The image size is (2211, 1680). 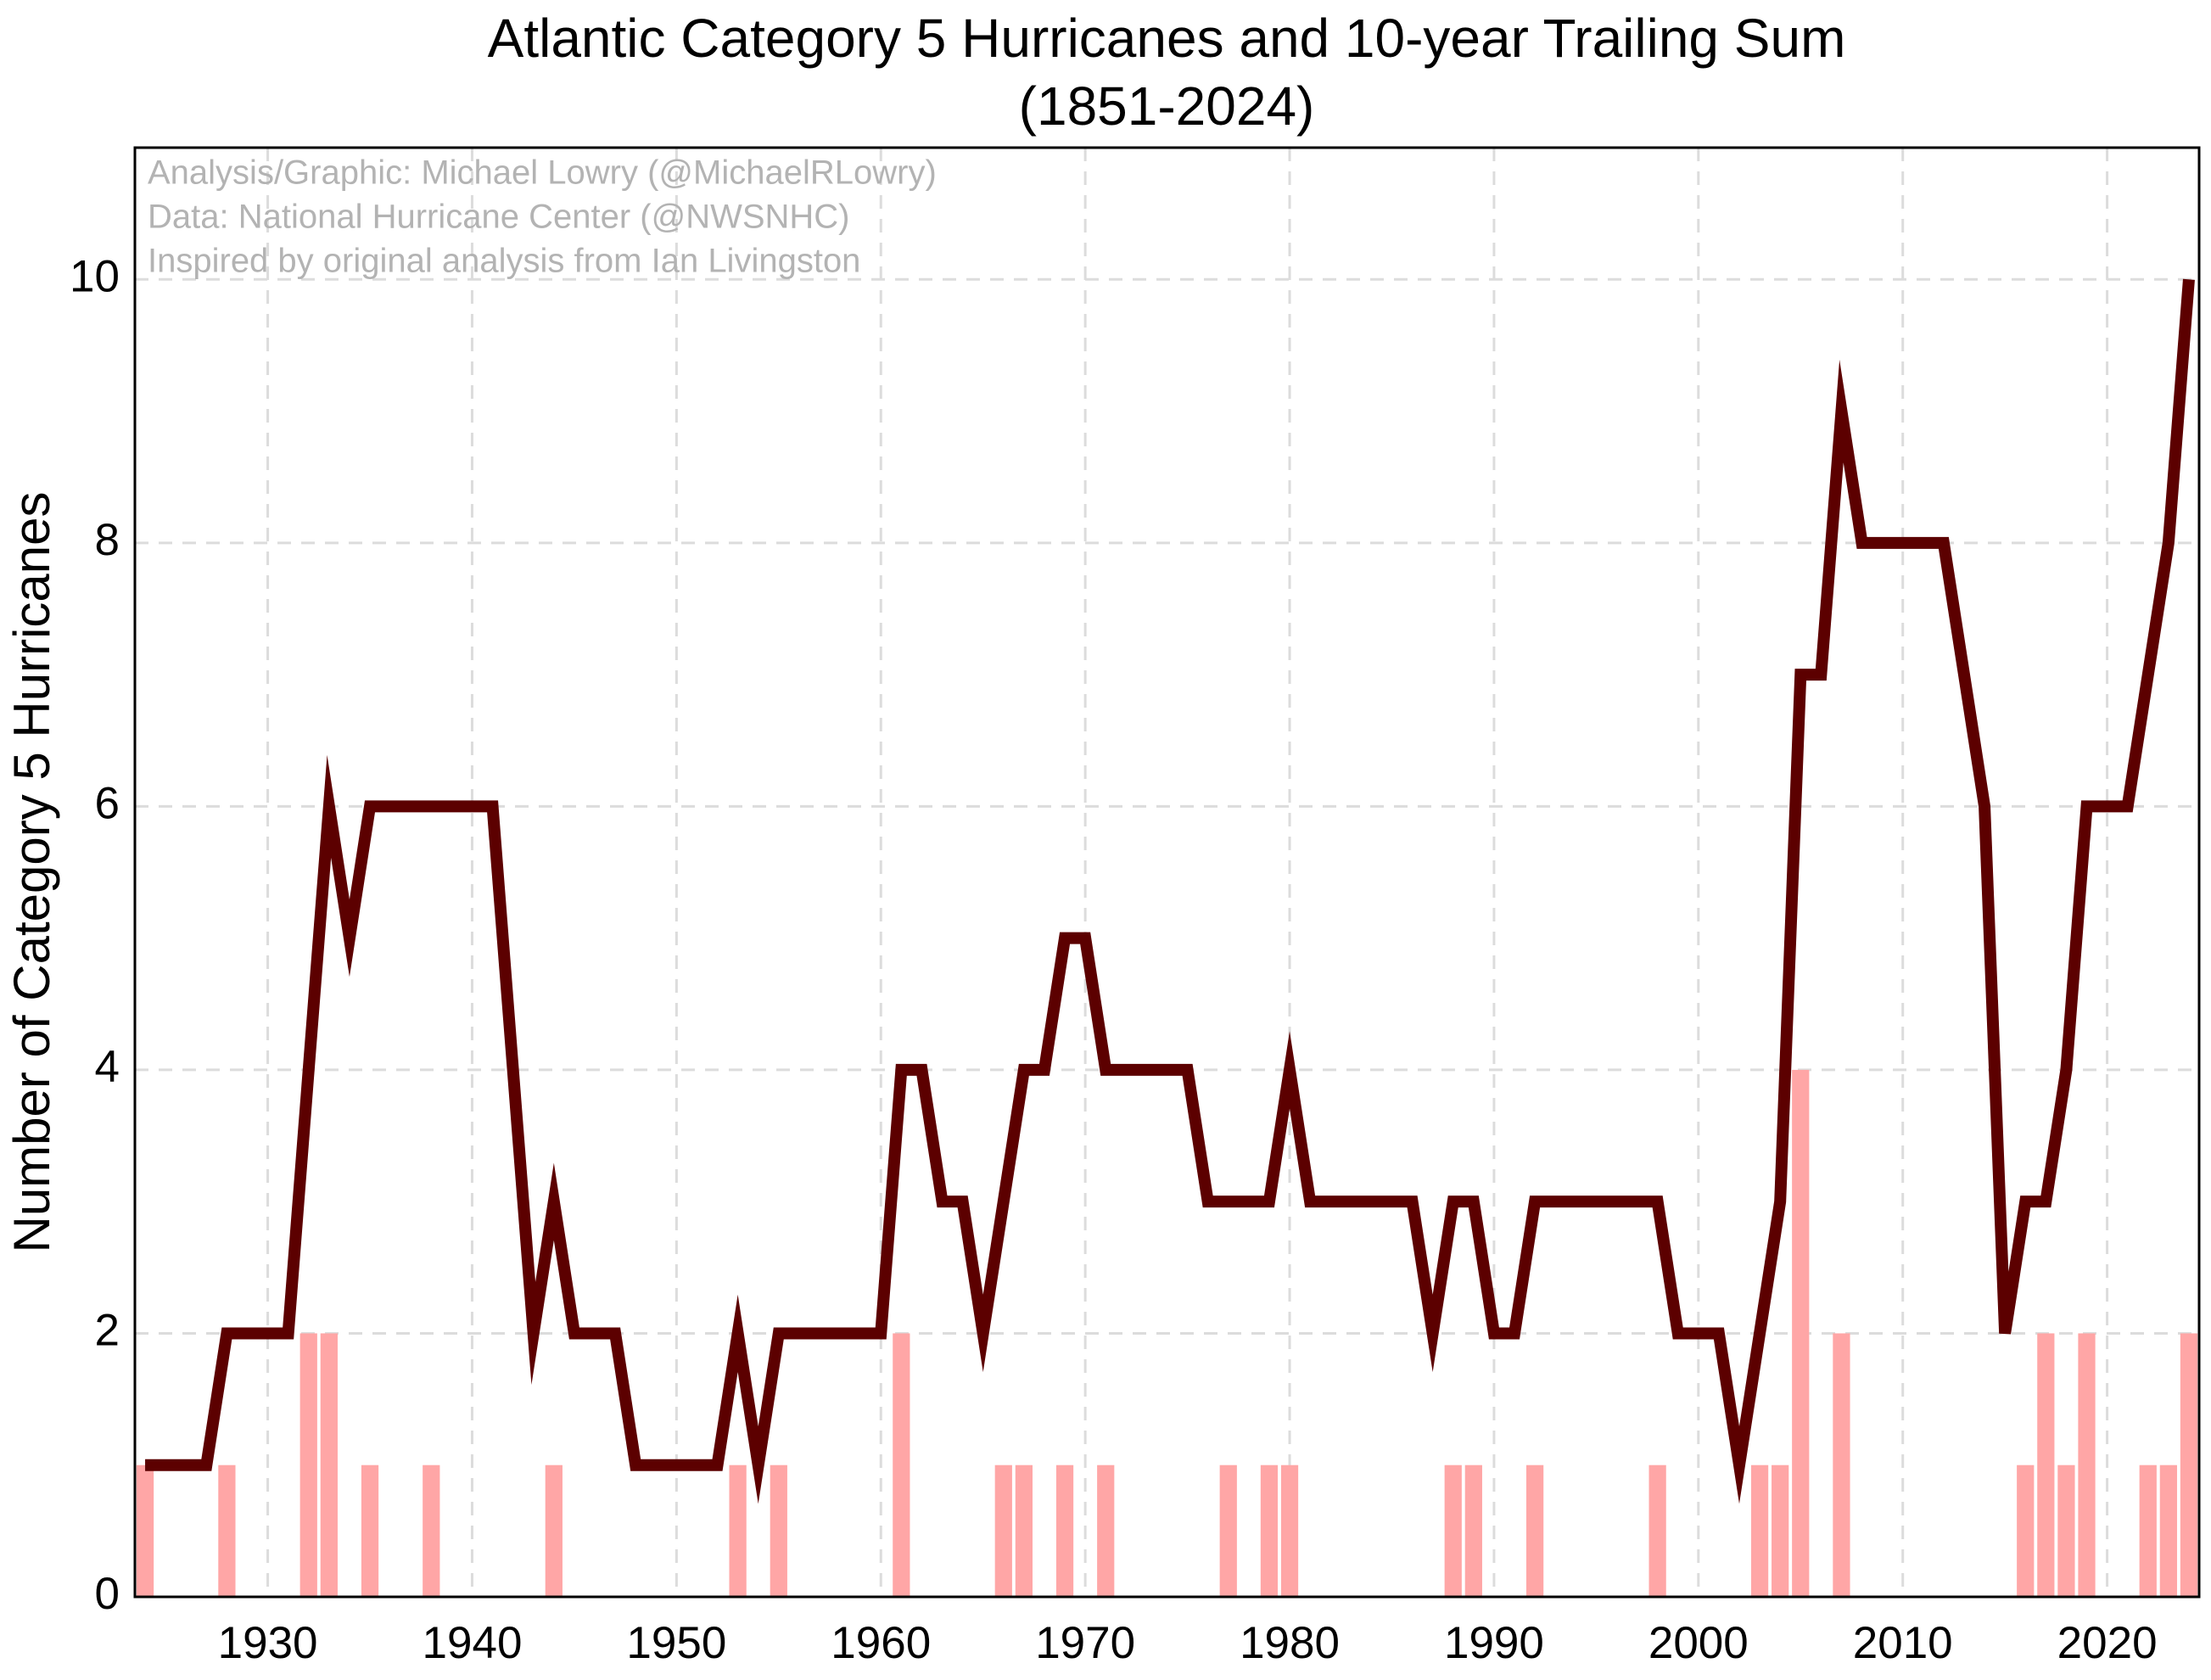 I want to click on x-tick-label: 2020, so click(x=2107, y=1643).